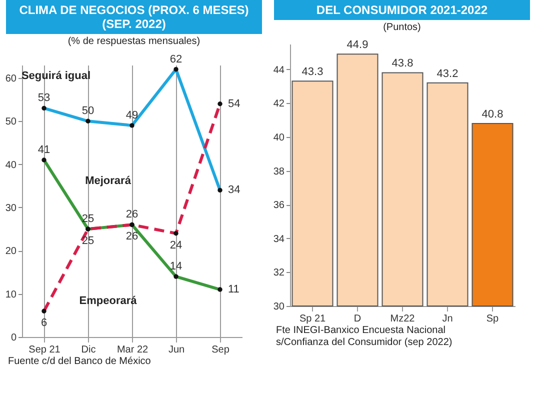  What do you see at coordinates (11, 78) in the screenshot?
I see `y-tick-label: 60` at bounding box center [11, 78].